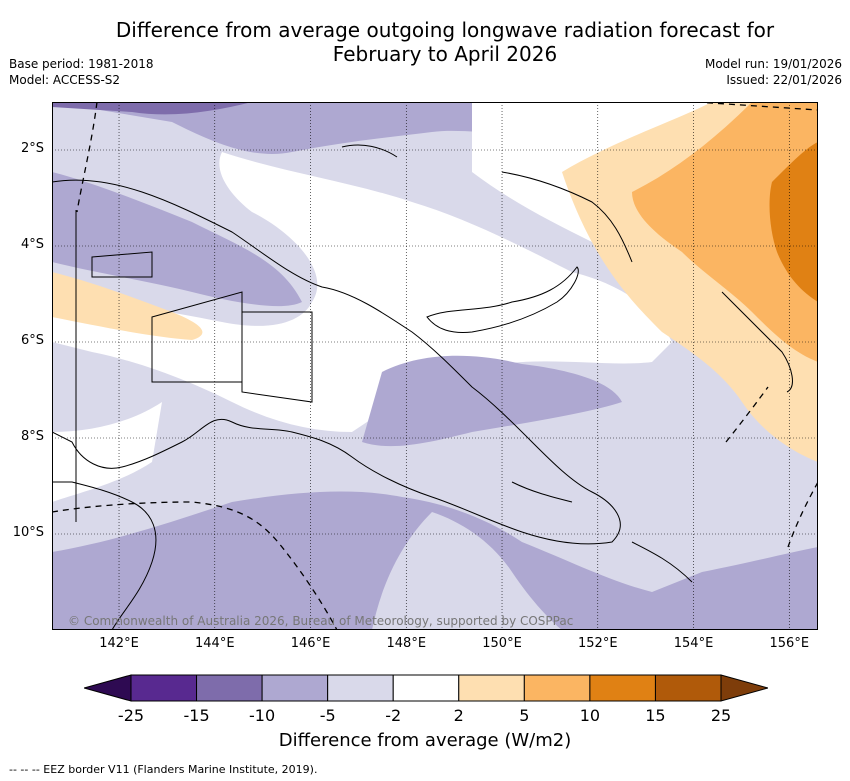  Describe the element at coordinates (202, 436) in the screenshot. I see `field-gulf-light` at that location.